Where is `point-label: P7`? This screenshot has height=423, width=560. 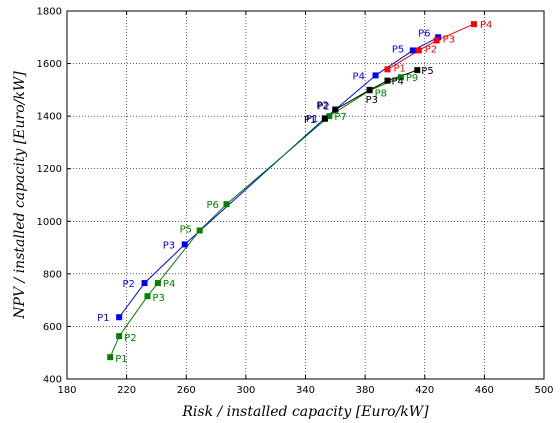
point-label: P7 is located at coordinates (340, 117).